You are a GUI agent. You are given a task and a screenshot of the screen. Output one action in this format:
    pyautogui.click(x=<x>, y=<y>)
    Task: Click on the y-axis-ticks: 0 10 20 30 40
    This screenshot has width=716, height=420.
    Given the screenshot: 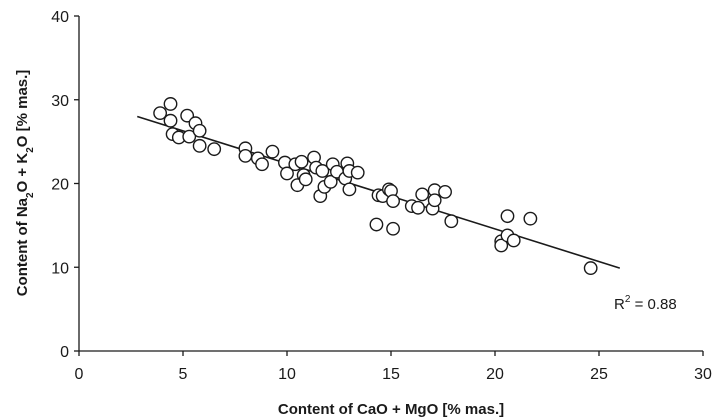 What is the action you would take?
    pyautogui.click(x=65, y=185)
    